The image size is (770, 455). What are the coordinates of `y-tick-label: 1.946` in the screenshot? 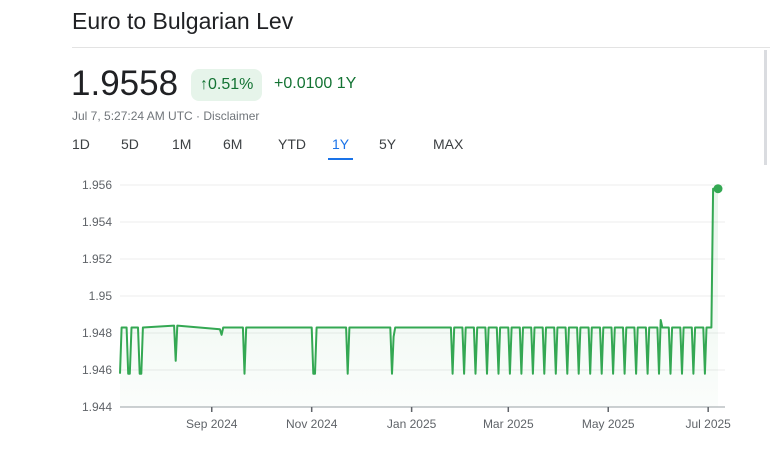 It's located at (97, 370).